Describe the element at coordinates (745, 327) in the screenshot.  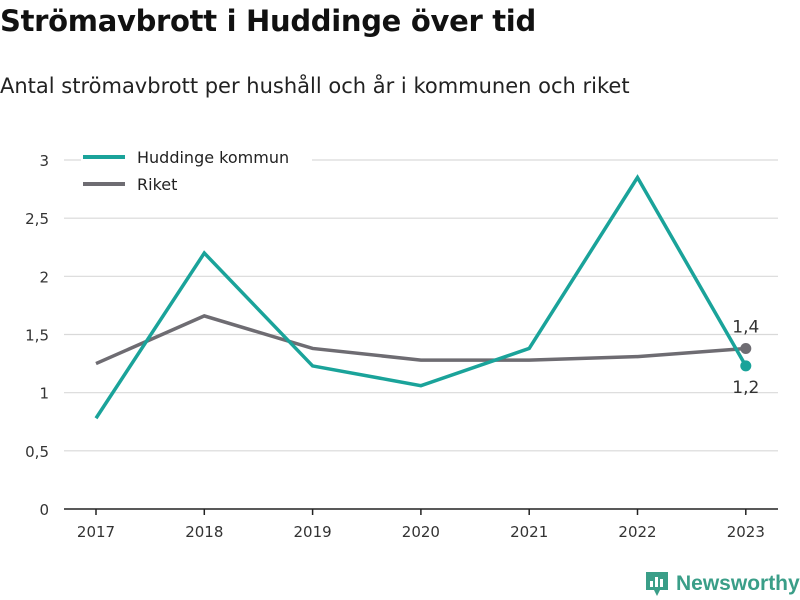
I see `data-label-riket: 1,4` at that location.